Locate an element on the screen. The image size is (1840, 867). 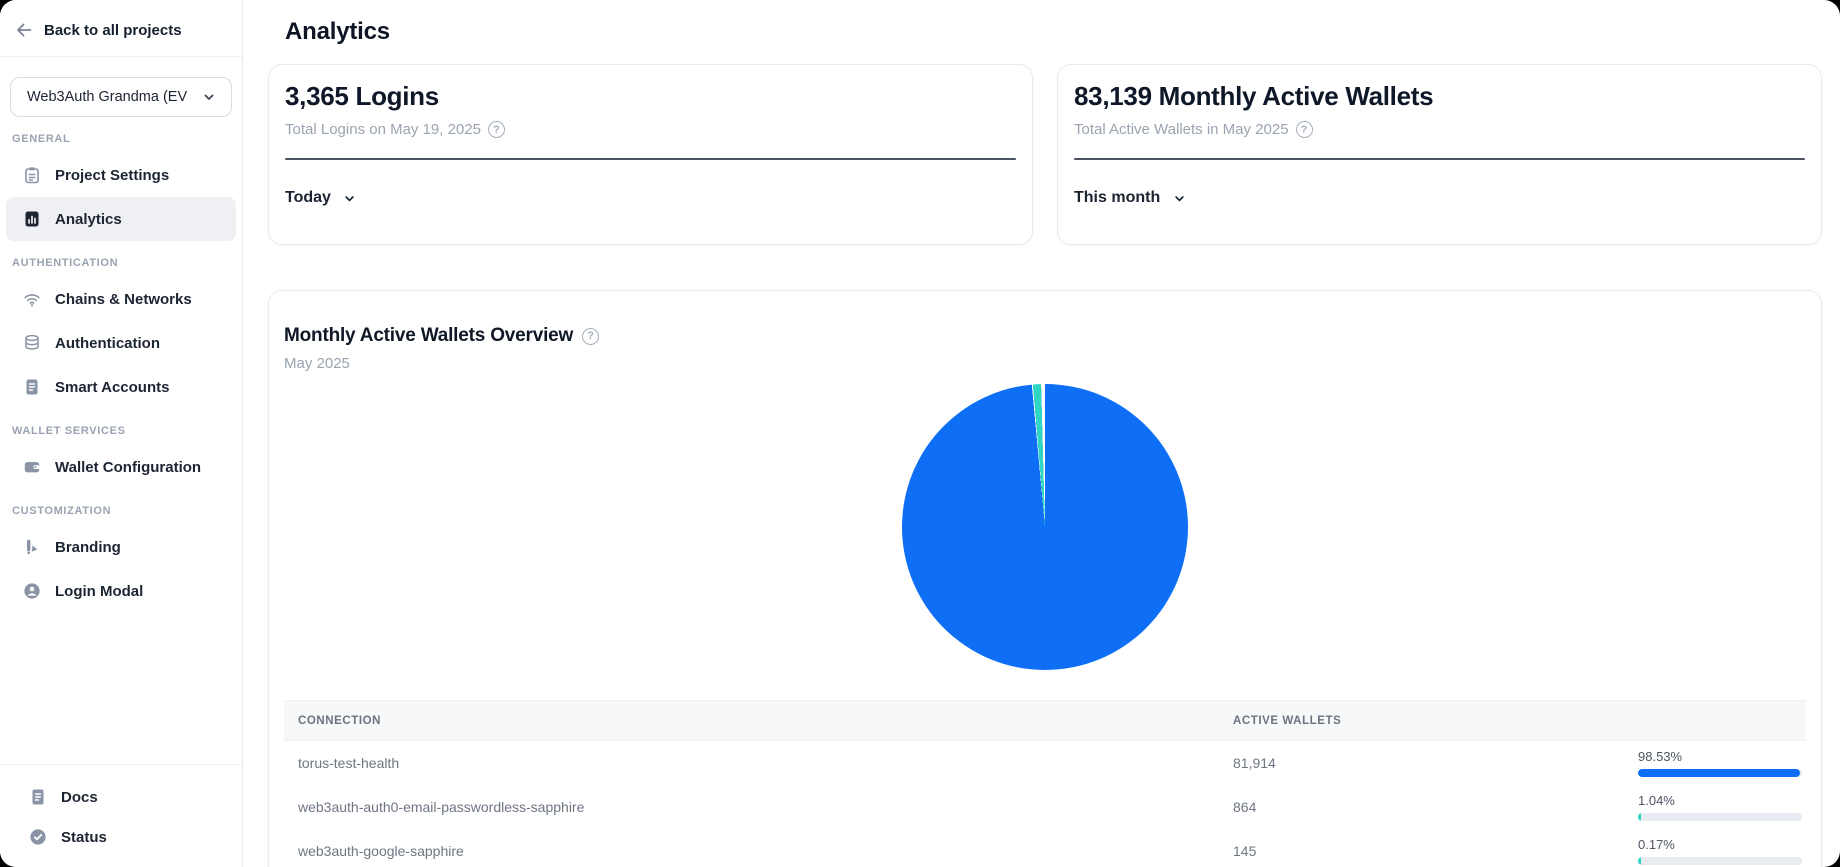
sidebar-item-label: Docs is located at coordinates (79, 797).